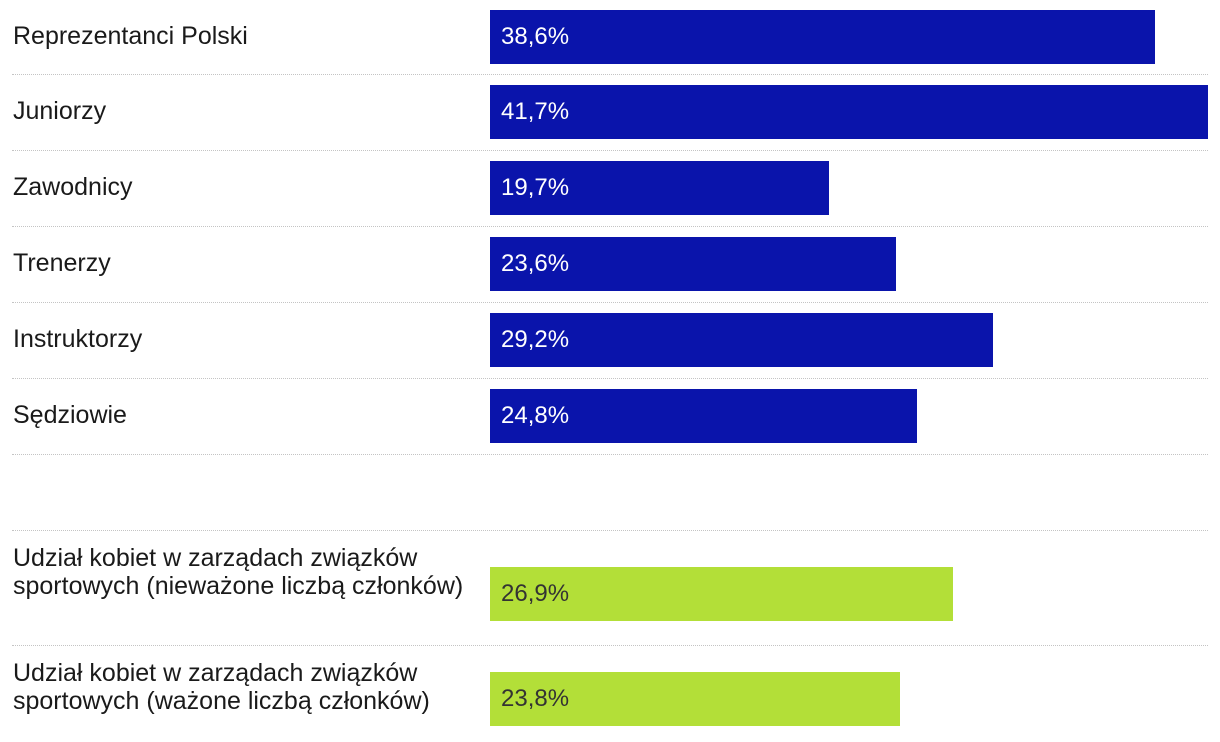 The height and width of the screenshot is (742, 1220). Describe the element at coordinates (535, 111) in the screenshot. I see `category-value-label-2: 41,7%` at that location.